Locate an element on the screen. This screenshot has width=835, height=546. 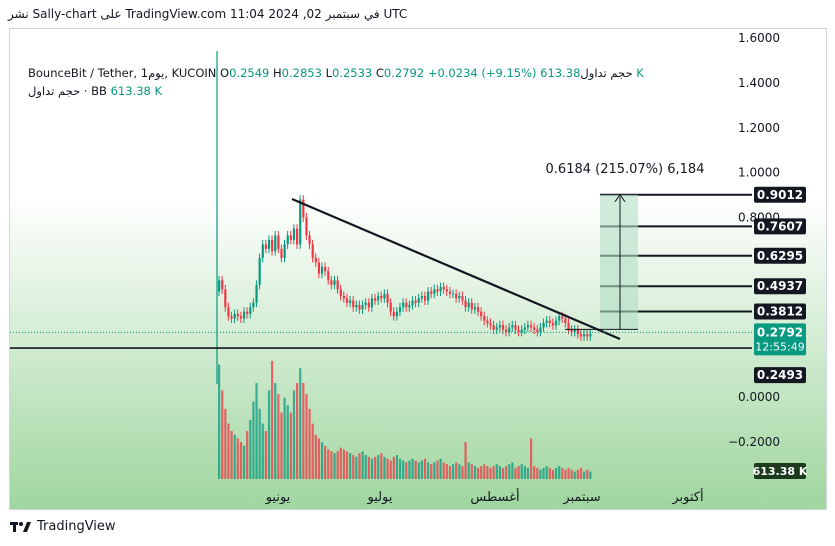
tradingview-logo-icon is located at coordinates (20, 526).